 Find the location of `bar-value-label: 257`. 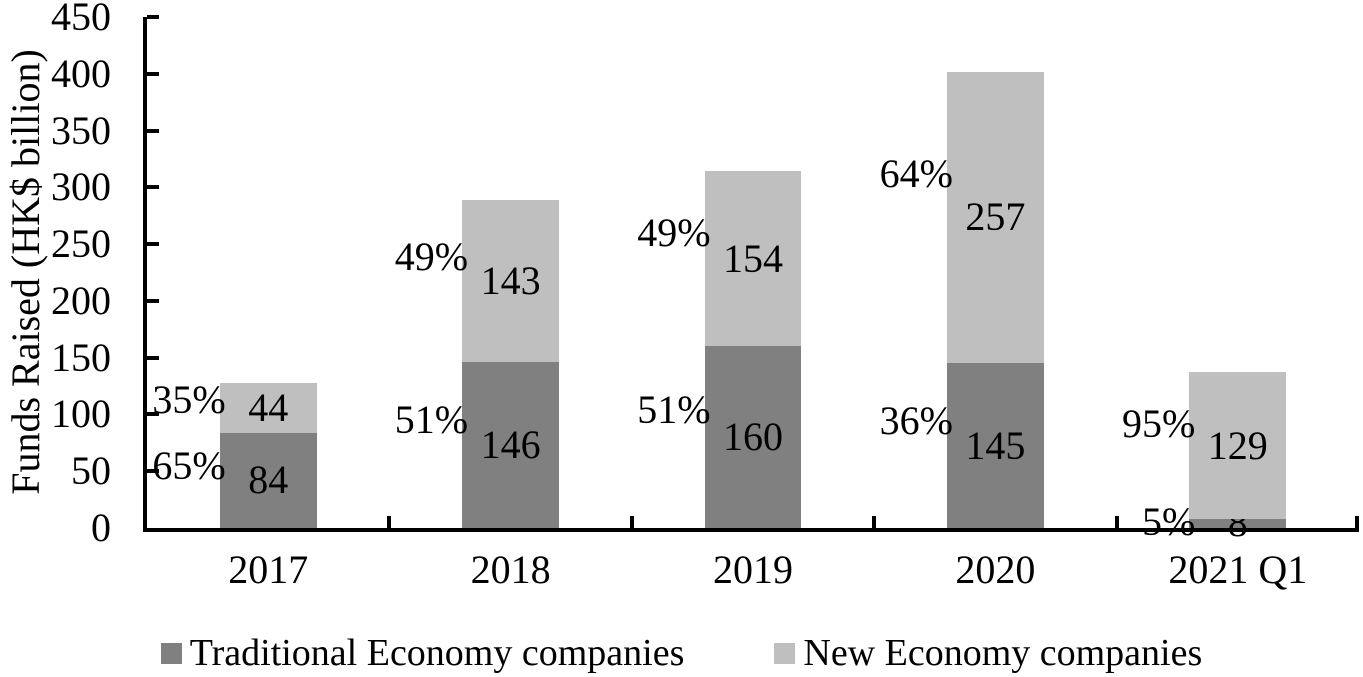

bar-value-label: 257 is located at coordinates (995, 217).